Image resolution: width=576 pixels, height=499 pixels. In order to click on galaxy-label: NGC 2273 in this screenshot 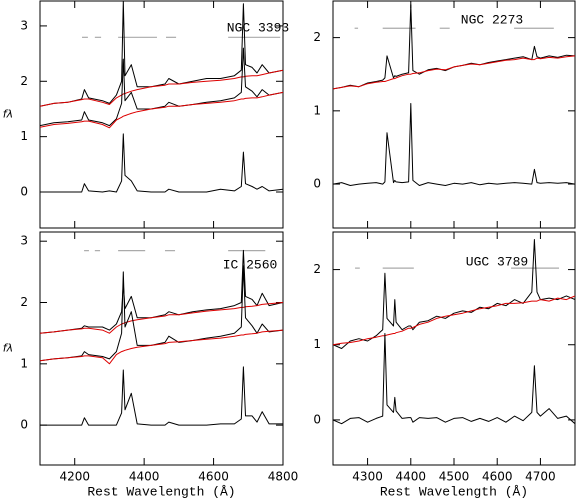, I will do `click(492, 19)`.